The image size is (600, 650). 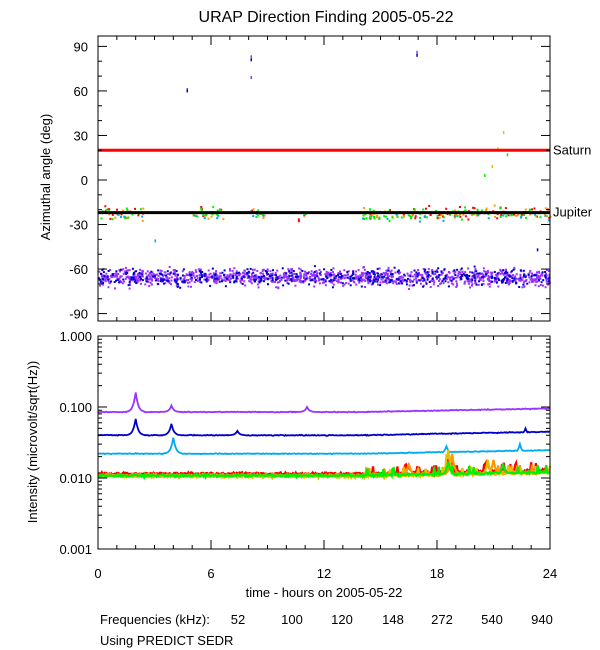 What do you see at coordinates (492, 619) in the screenshot?
I see `legend-frequency-540: 540` at bounding box center [492, 619].